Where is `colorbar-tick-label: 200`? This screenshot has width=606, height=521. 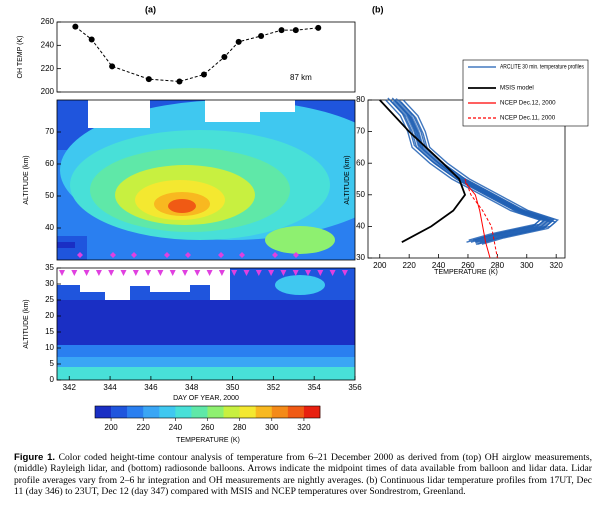 colorbar-tick-label: 200 is located at coordinates (111, 427).